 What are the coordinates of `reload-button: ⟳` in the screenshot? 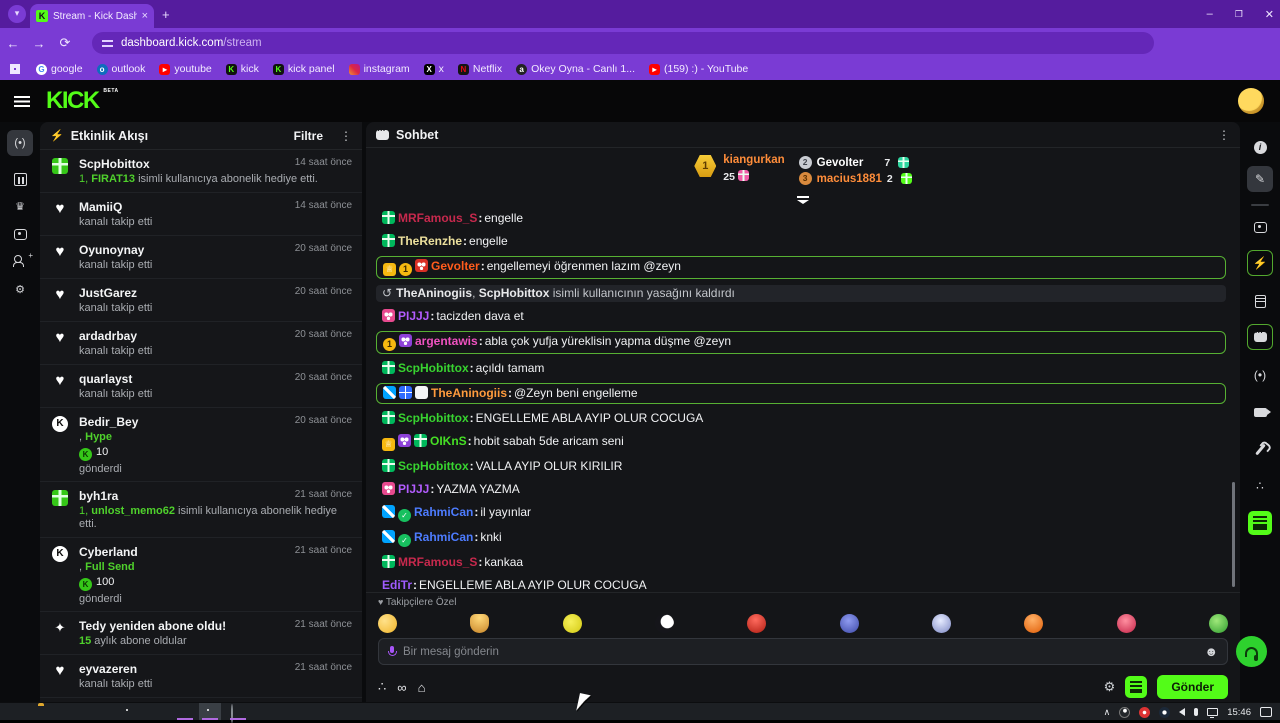 It's located at (65, 43).